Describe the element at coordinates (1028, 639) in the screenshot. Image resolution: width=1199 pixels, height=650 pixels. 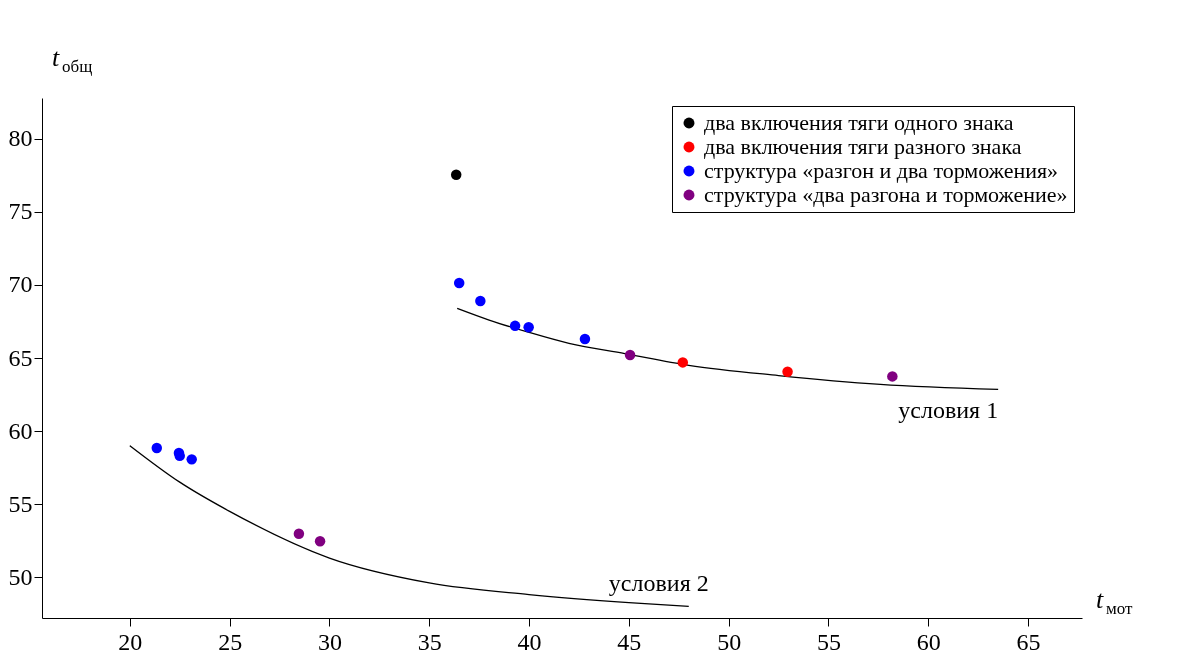
I see `x-tick-label: 65` at that location.